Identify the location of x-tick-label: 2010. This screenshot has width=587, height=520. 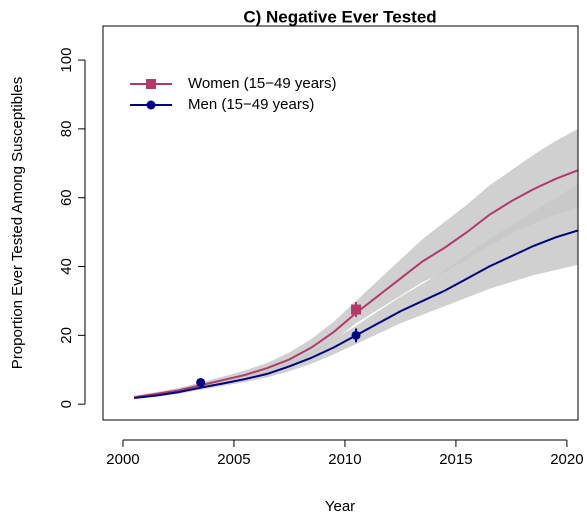
(344, 459).